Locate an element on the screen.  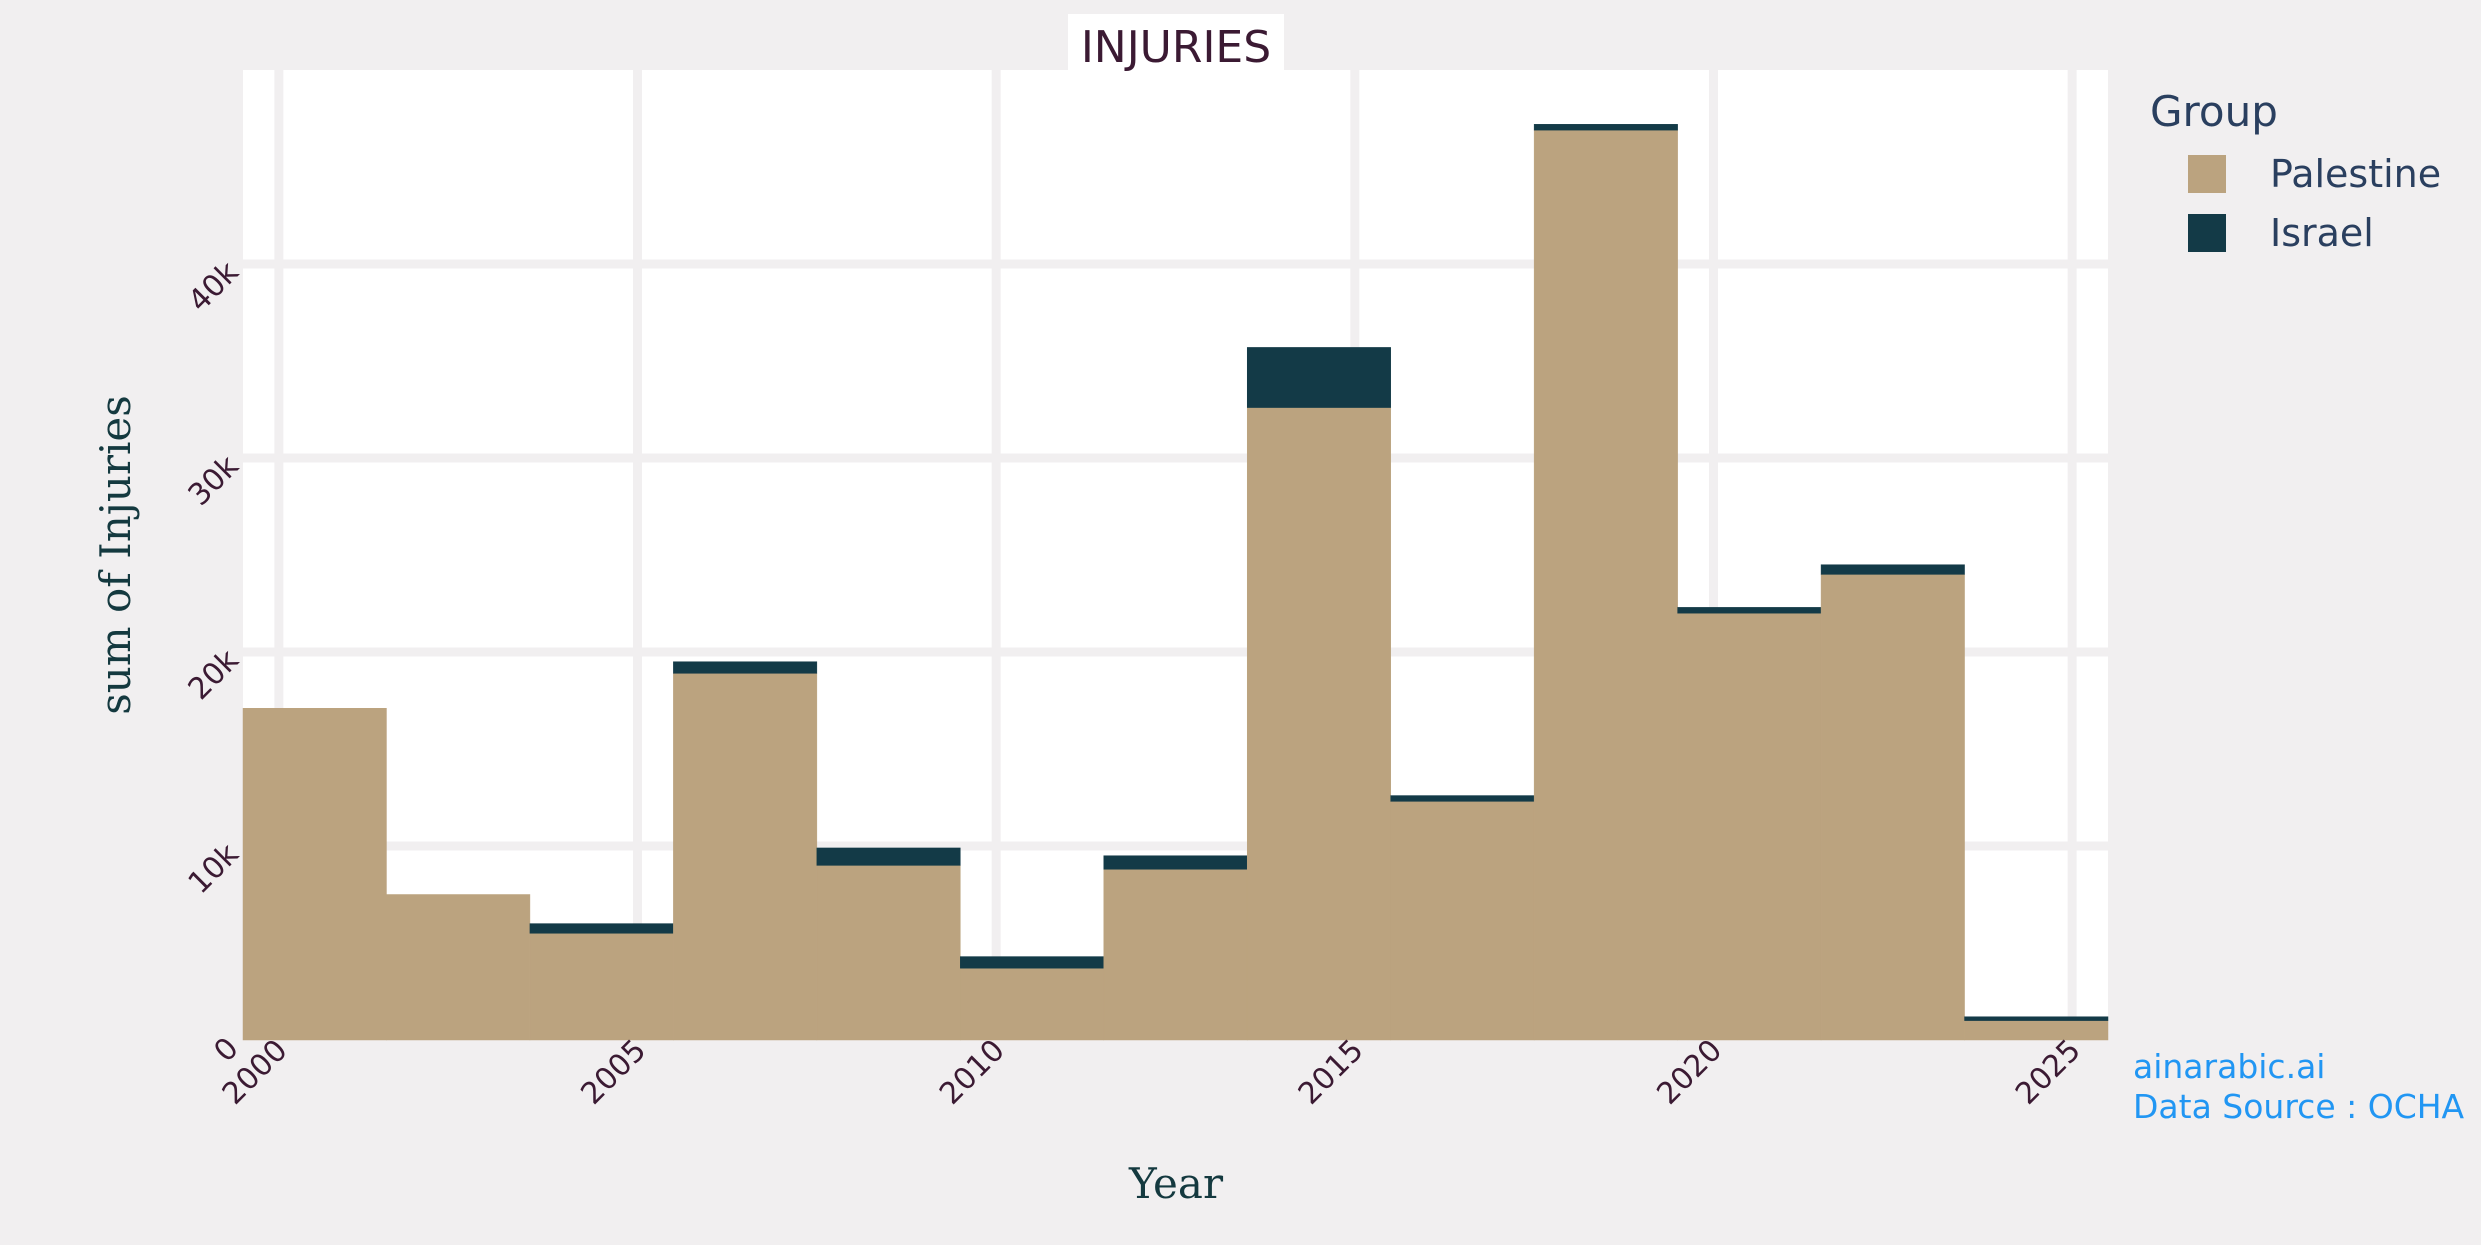
legend-item-palestine: Palestine is located at coordinates (2314, 174).